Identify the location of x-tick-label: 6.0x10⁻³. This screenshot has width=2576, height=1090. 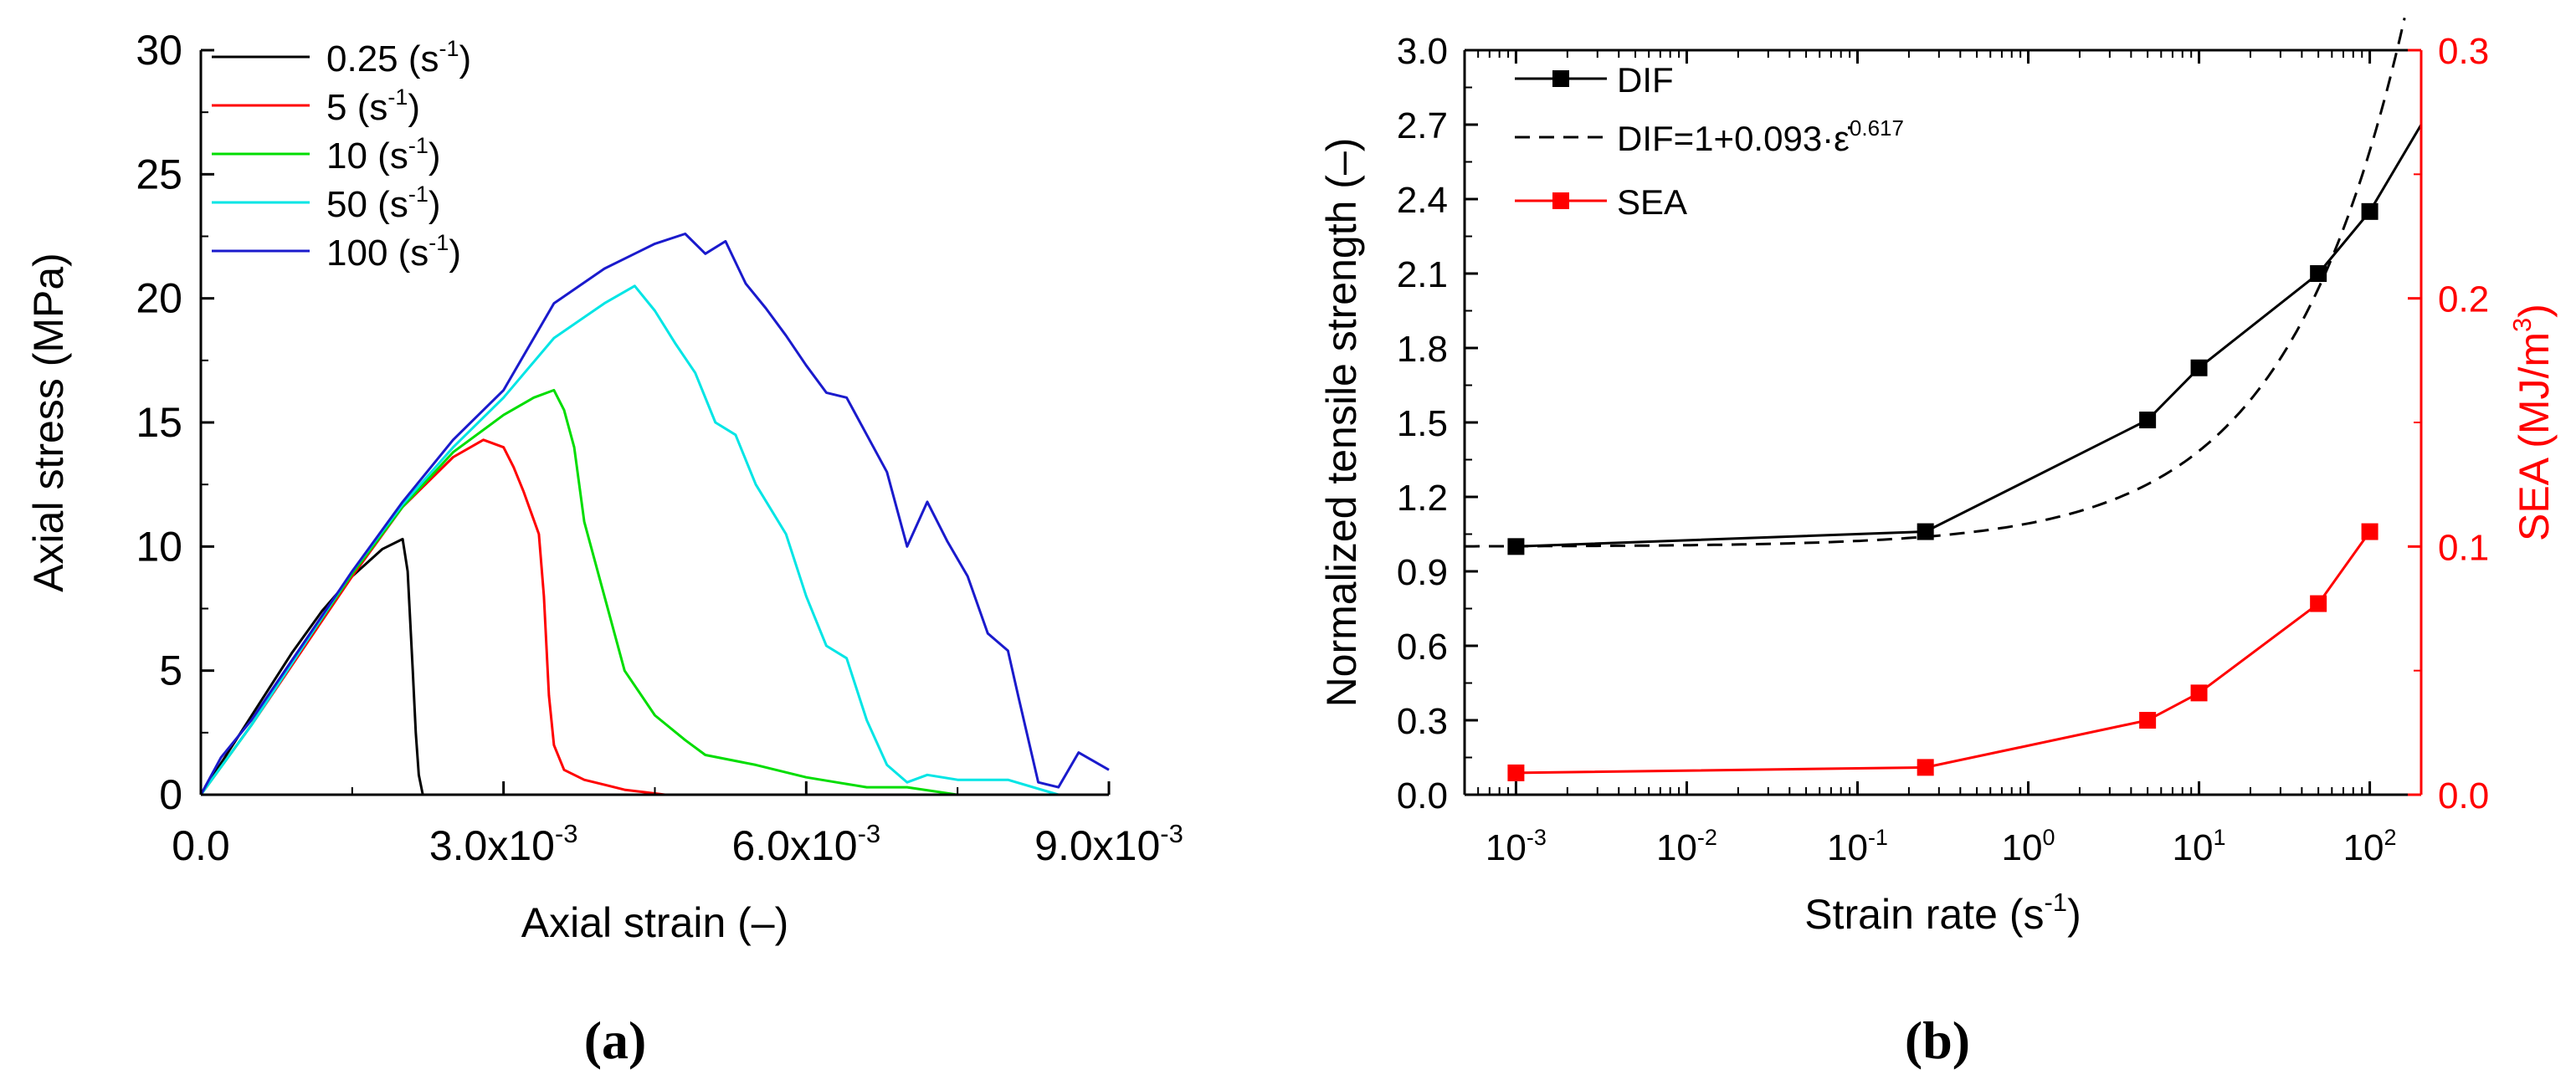
(805, 844).